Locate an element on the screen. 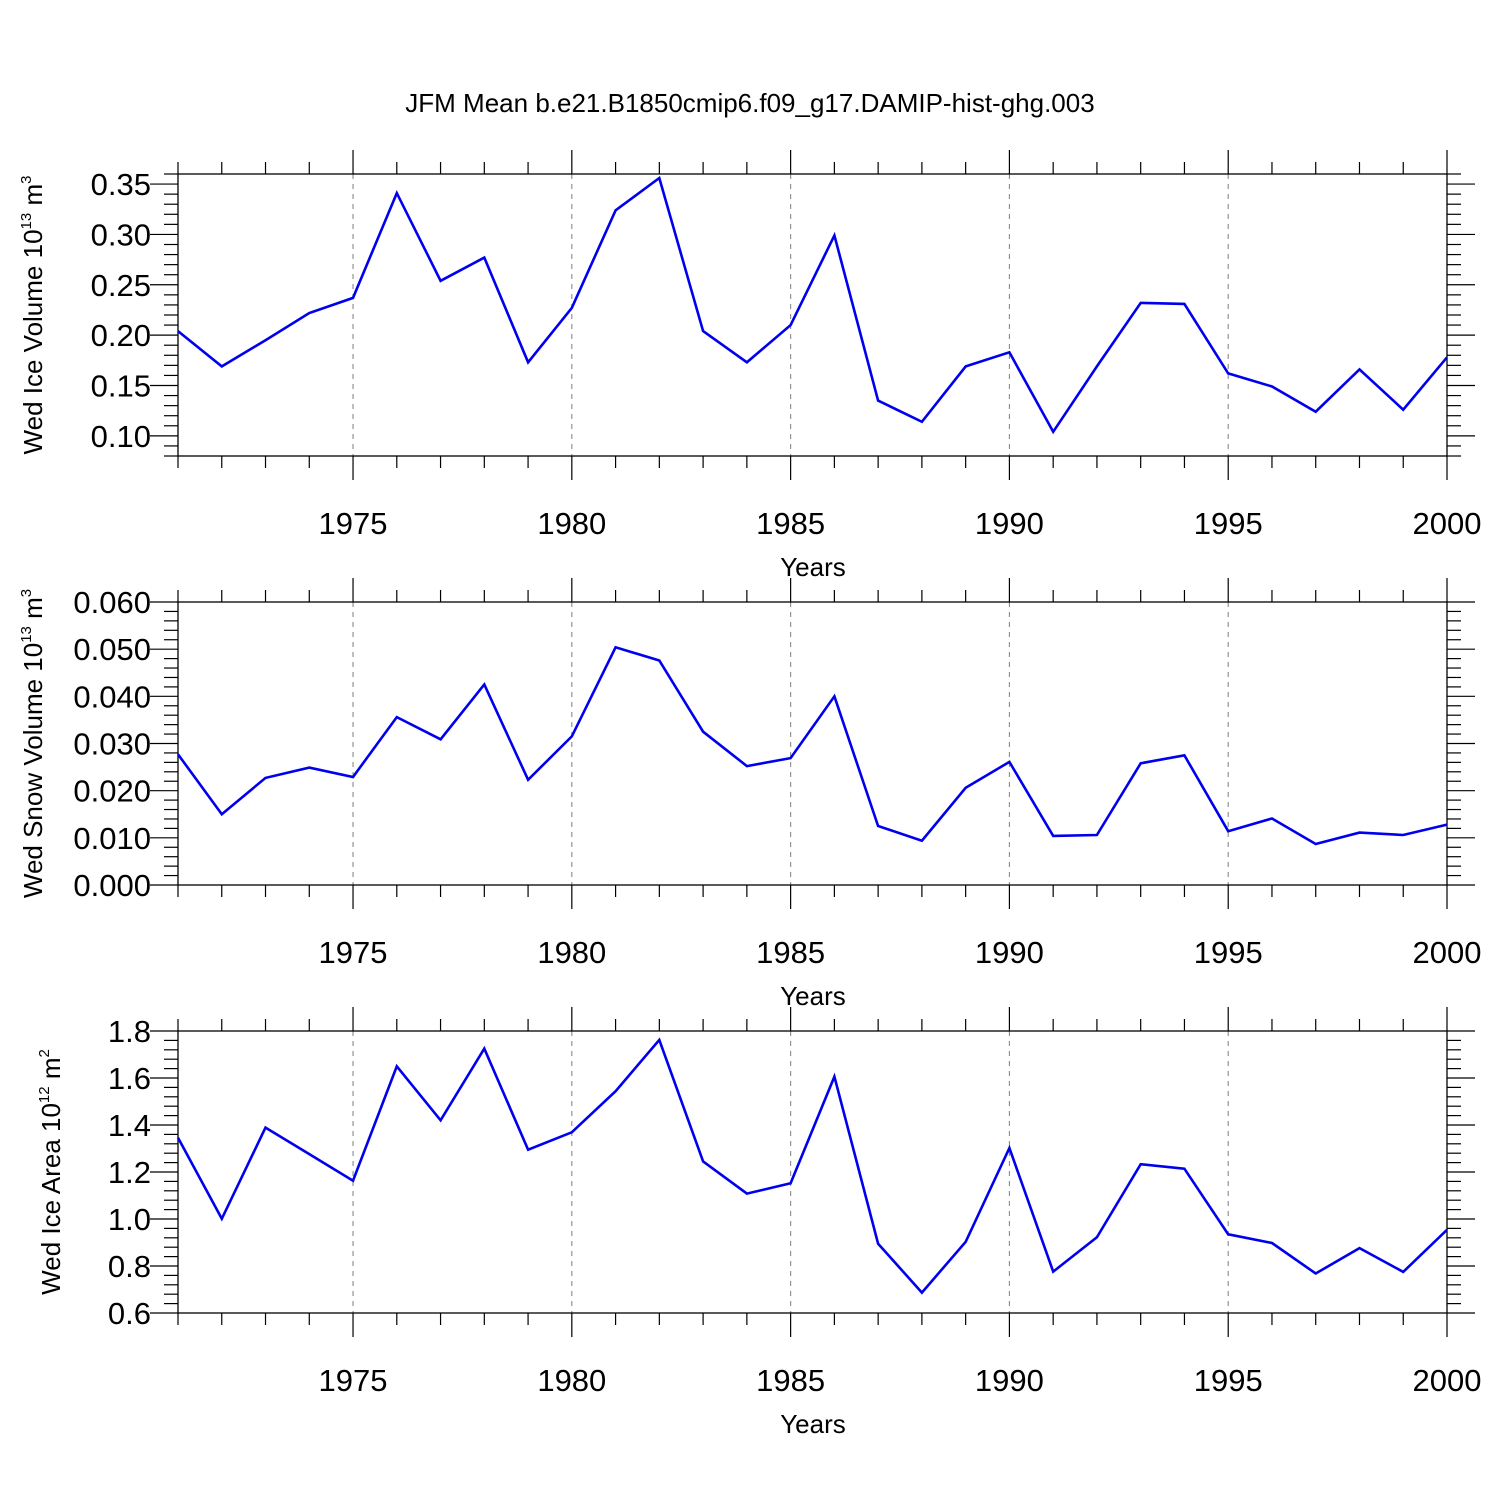 The image size is (1500, 1500). y-tick-label: 0.20 is located at coordinates (121, 335).